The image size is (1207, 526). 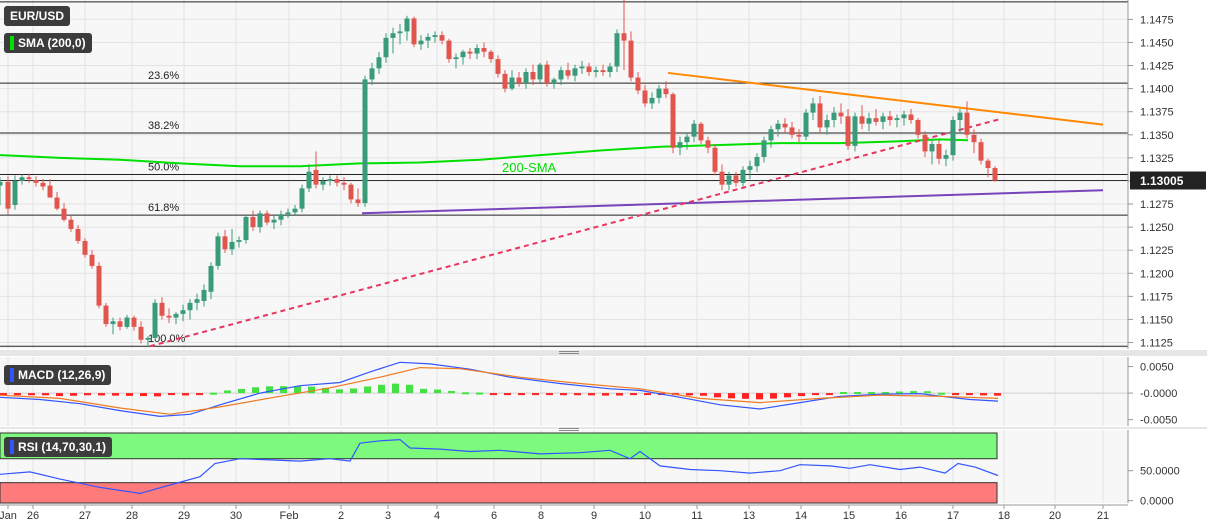 I want to click on rsi-tick-label: 0.0000, so click(x=1157, y=502).